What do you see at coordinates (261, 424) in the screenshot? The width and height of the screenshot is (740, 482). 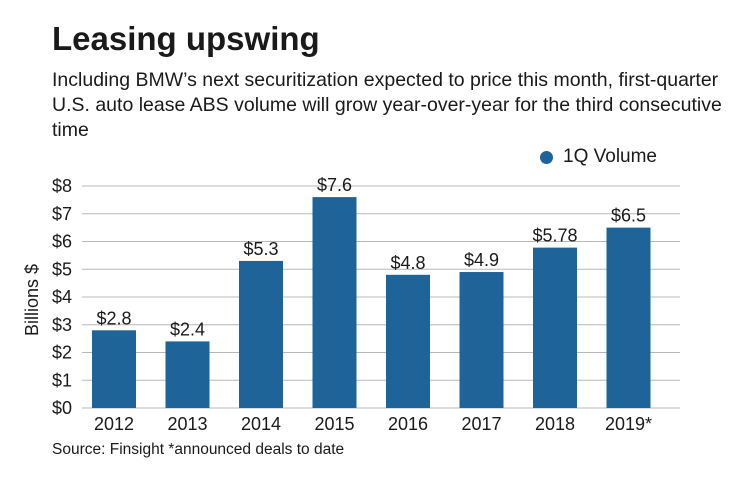 I see `x-tick-label: 2014` at bounding box center [261, 424].